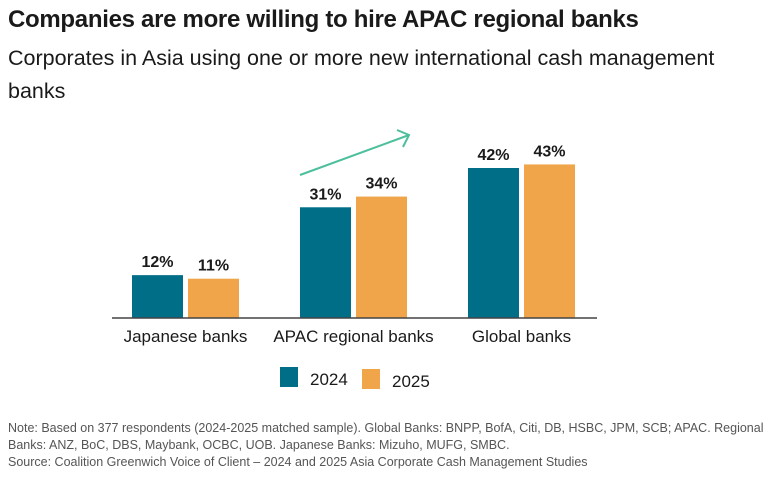 This screenshot has width=784, height=483. Describe the element at coordinates (186, 336) in the screenshot. I see `category-label: Japanese banks` at that location.